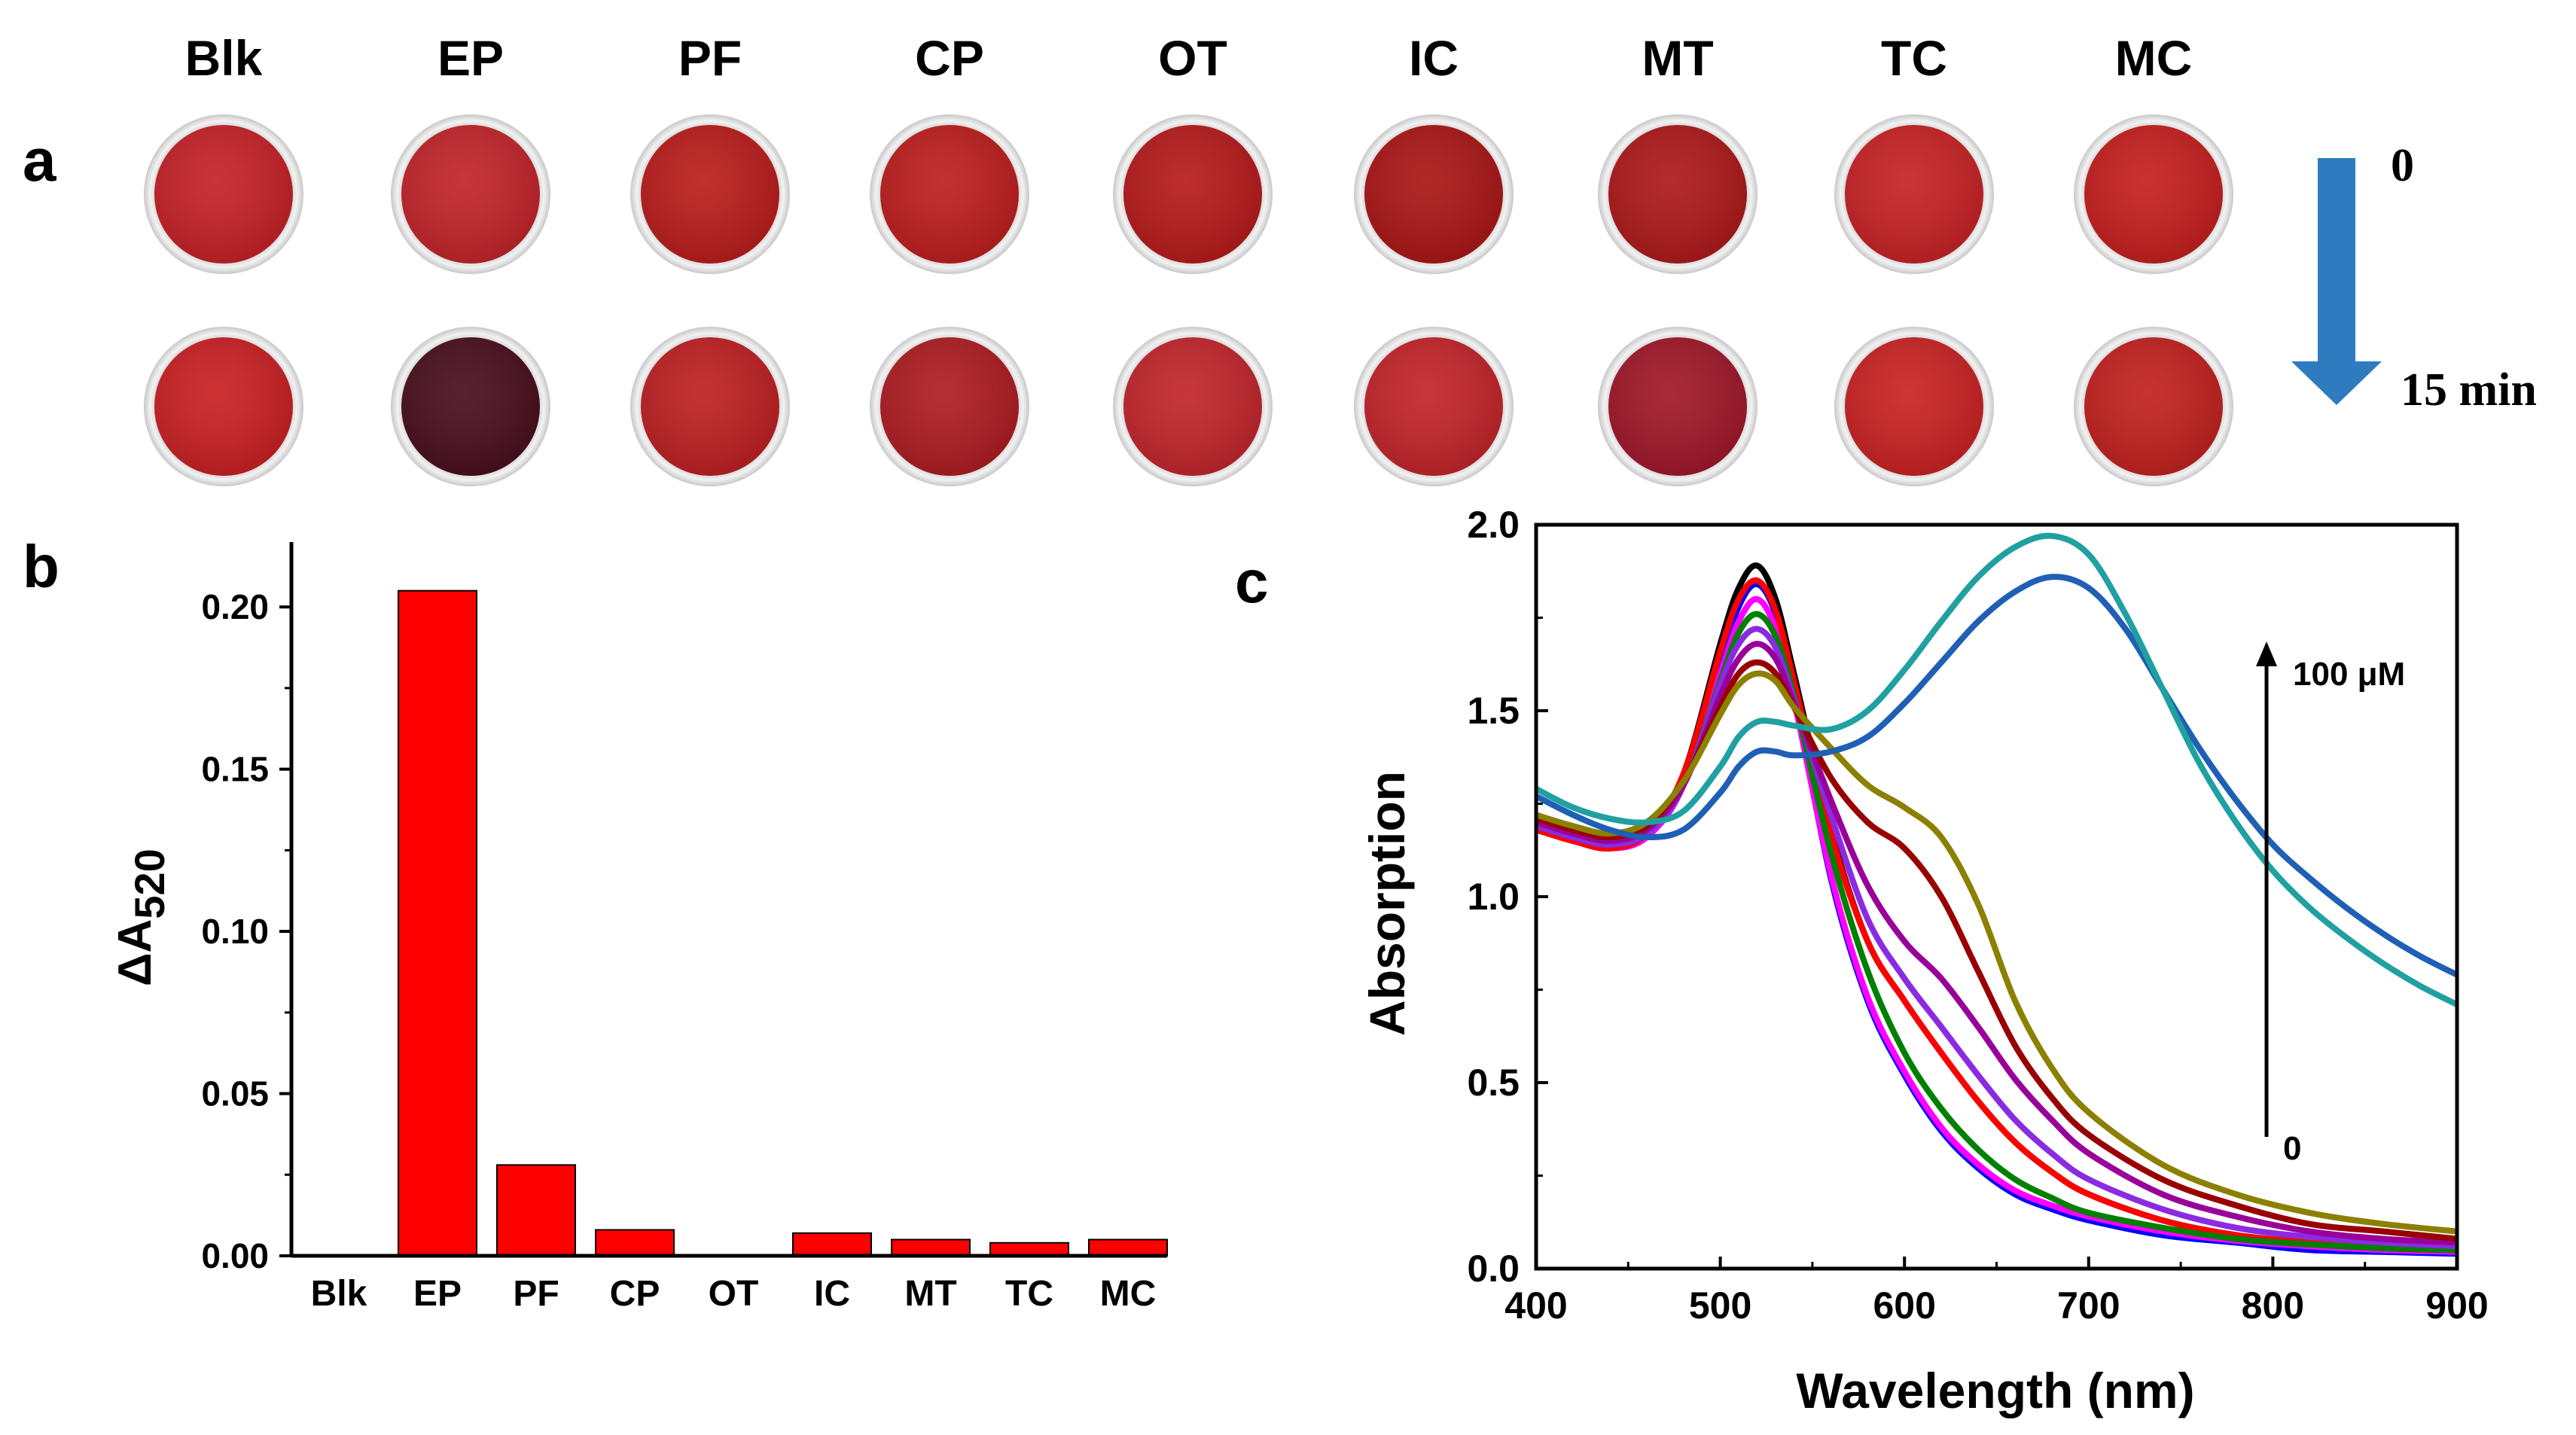 The width and height of the screenshot is (2576, 1435). I want to click on sample-label-ic: IC, so click(1434, 58).